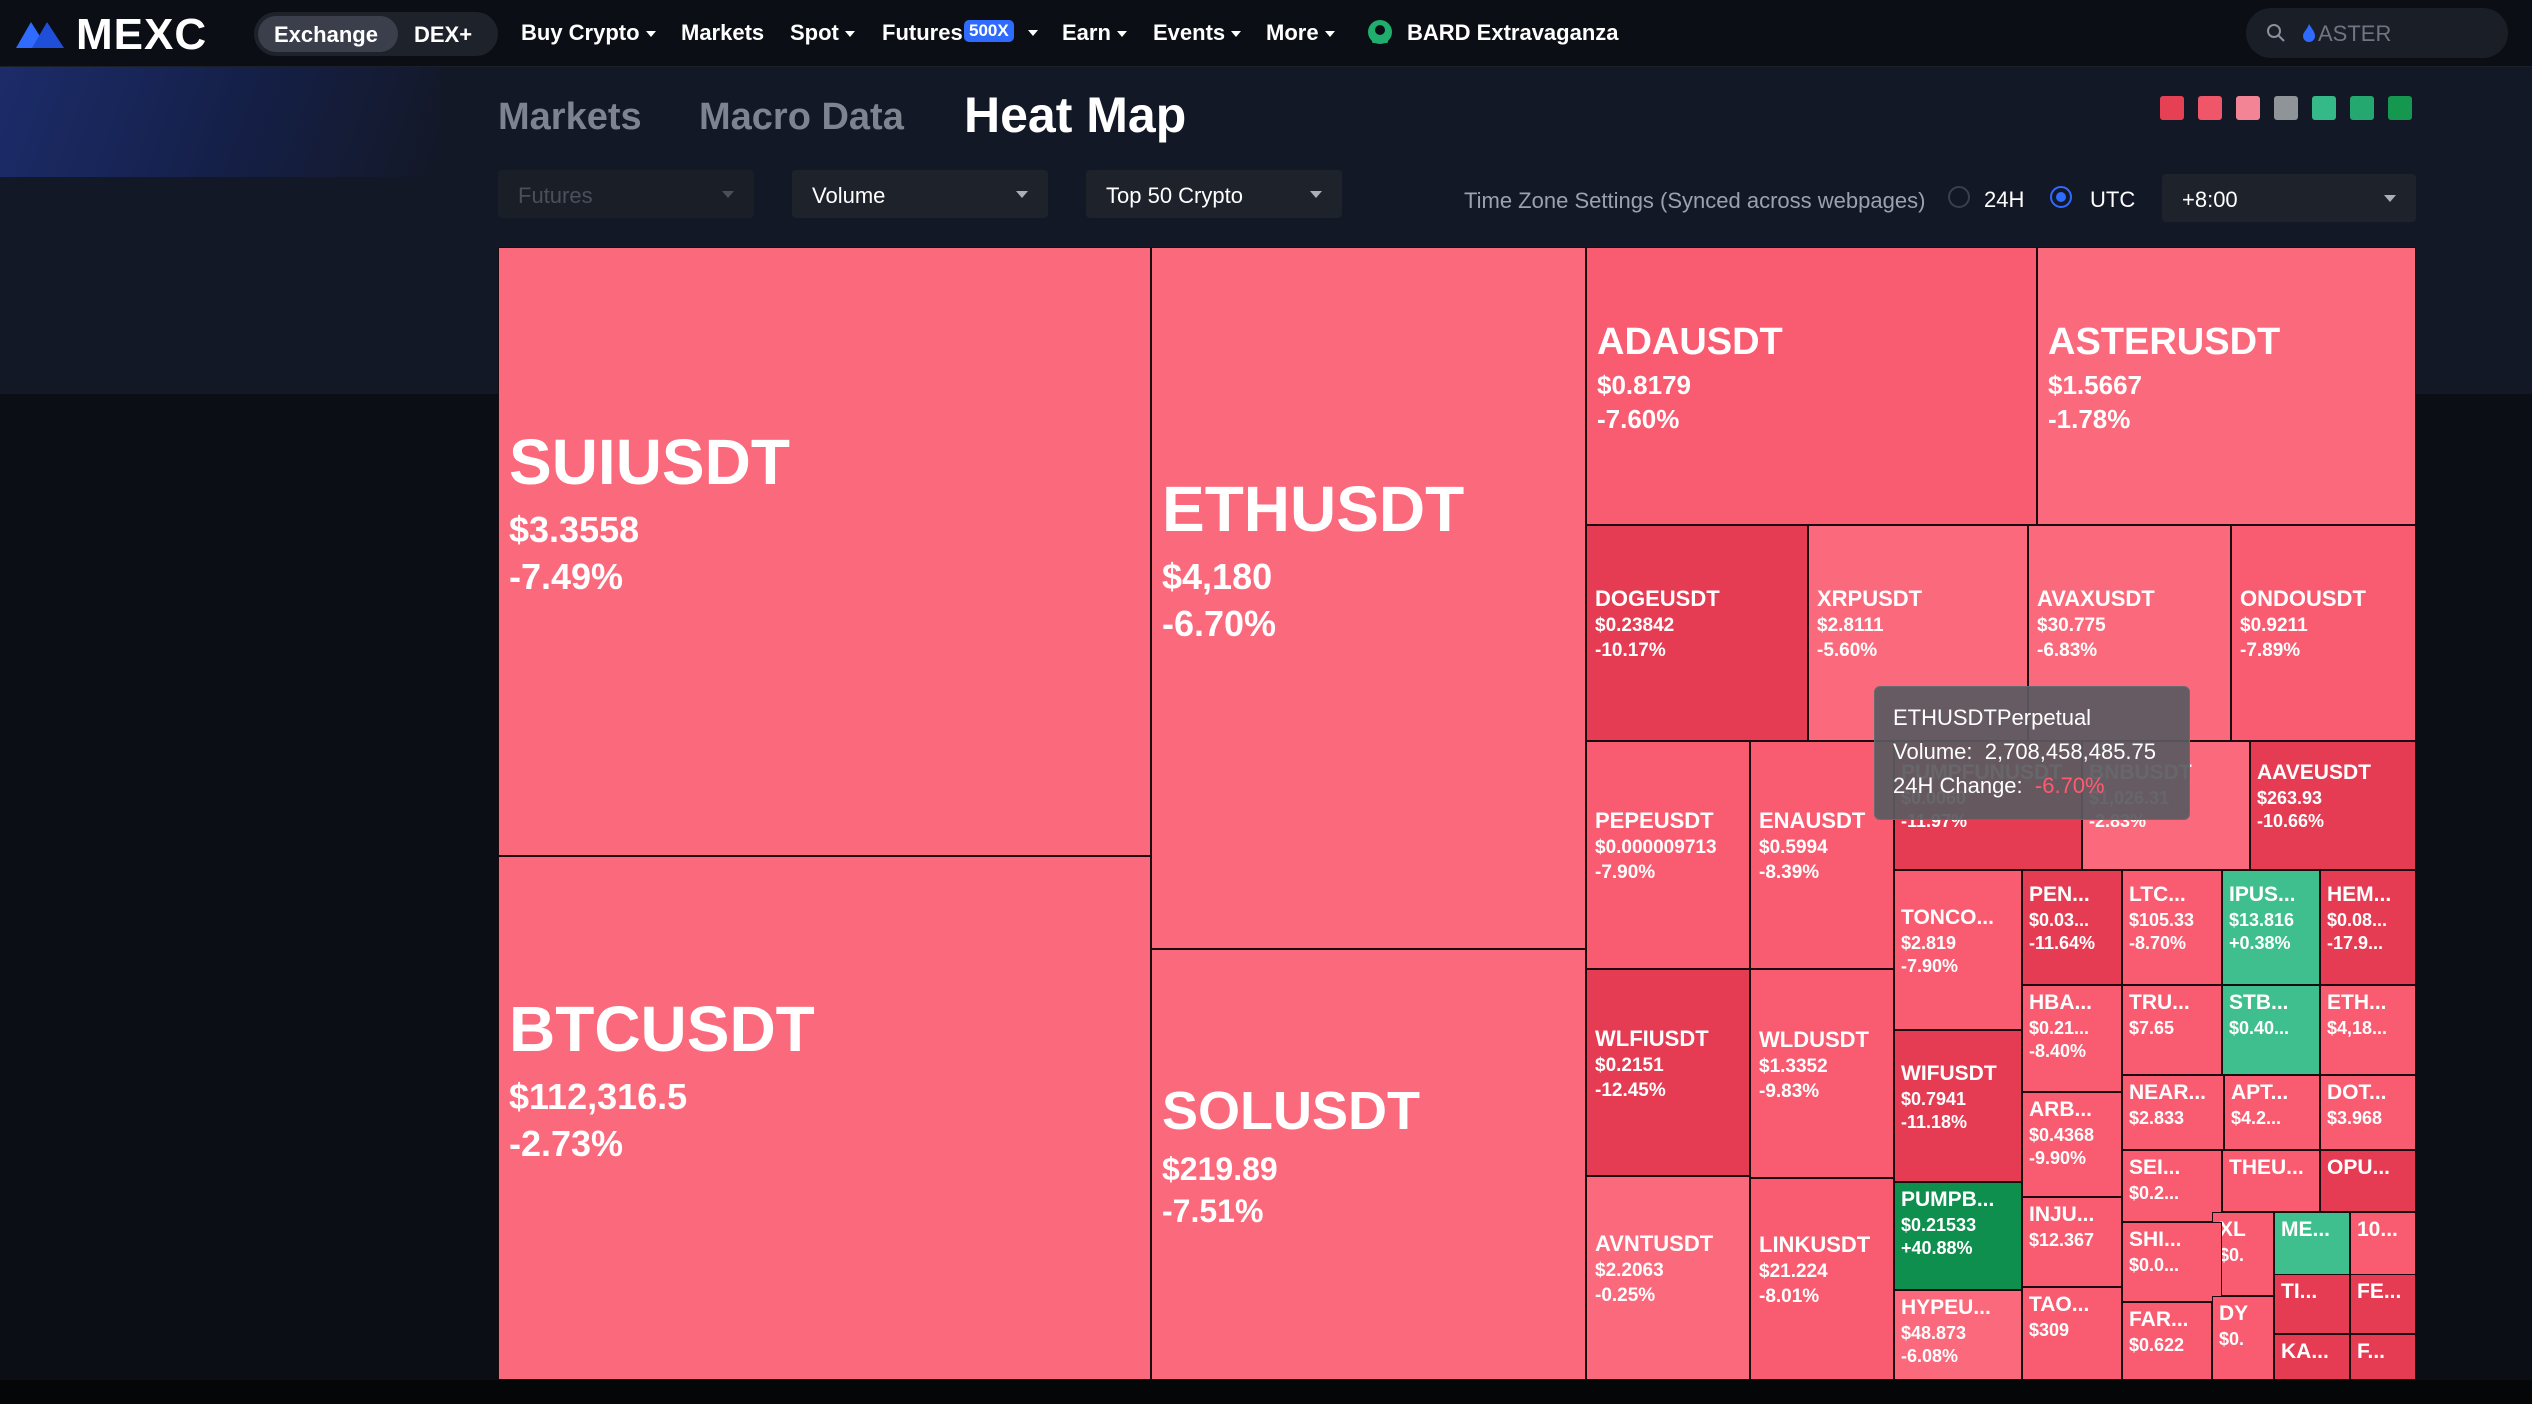 The width and height of the screenshot is (2532, 1404). What do you see at coordinates (2290, 798) in the screenshot?
I see `tile-price: $263.93` at bounding box center [2290, 798].